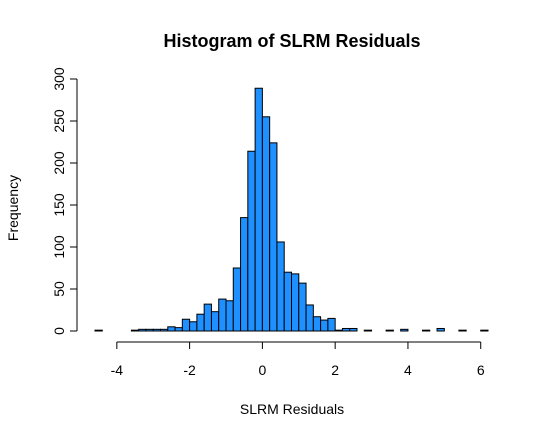 This screenshot has width=546, height=439. What do you see at coordinates (59, 205) in the screenshot?
I see `y-tick-label: 150` at bounding box center [59, 205].